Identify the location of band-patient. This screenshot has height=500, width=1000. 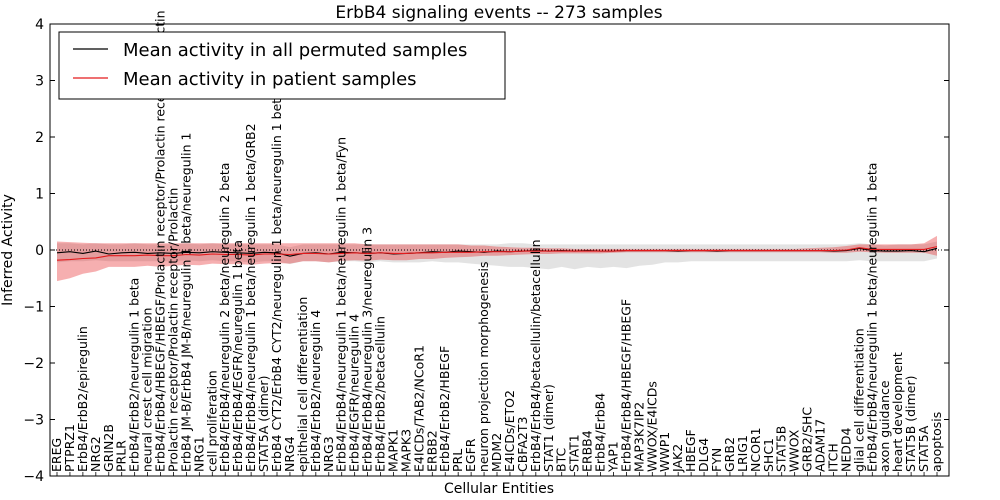
(497, 258).